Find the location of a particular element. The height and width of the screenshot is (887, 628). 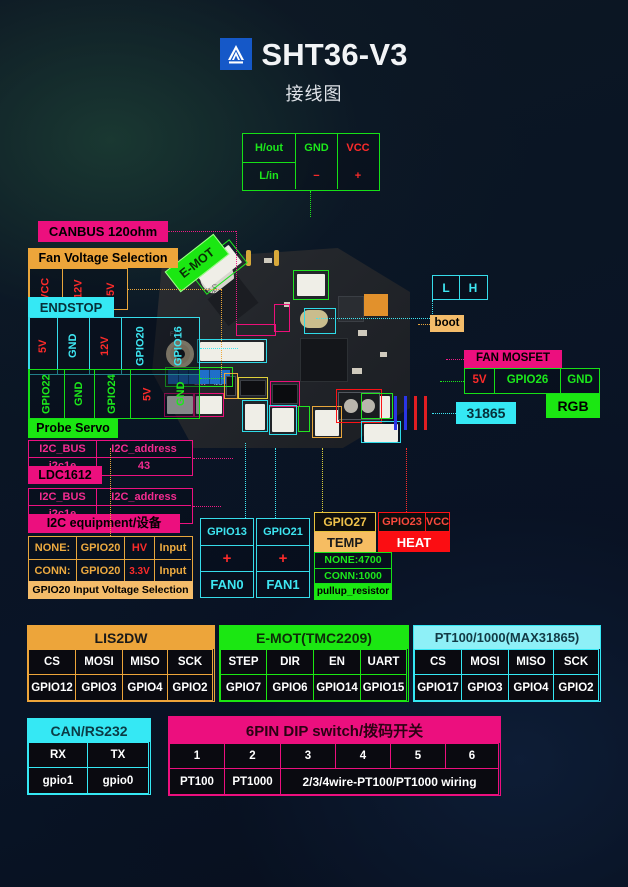

leader-lh-switch-v is located at coordinates (432, 309).